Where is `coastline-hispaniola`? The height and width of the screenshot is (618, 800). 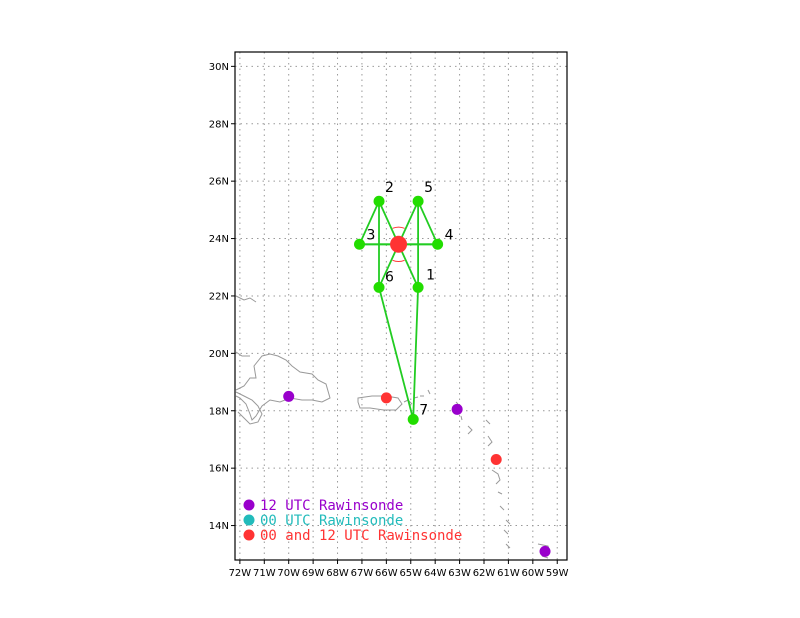
coastline-hispaniola is located at coordinates (283, 387).